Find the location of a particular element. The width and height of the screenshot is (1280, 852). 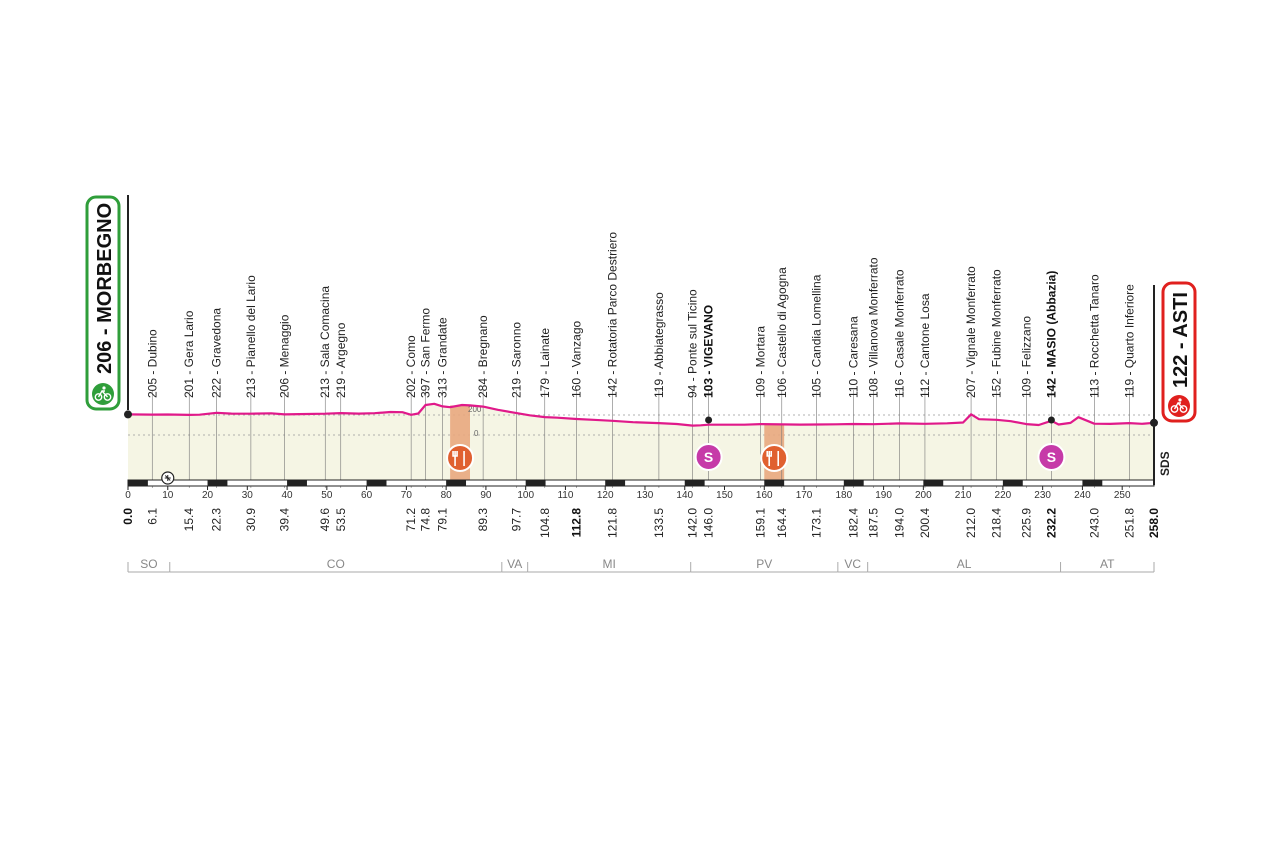

km-tick-label: 230 is located at coordinates (1042, 495).